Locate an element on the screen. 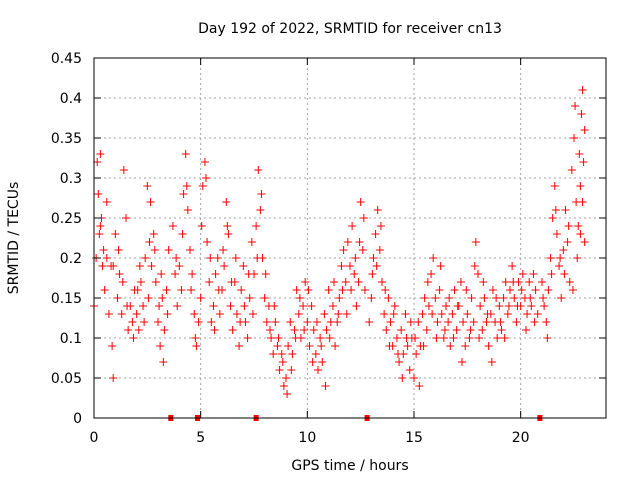 The image size is (640, 480). y-tick-label: 0.45 is located at coordinates (66, 59).